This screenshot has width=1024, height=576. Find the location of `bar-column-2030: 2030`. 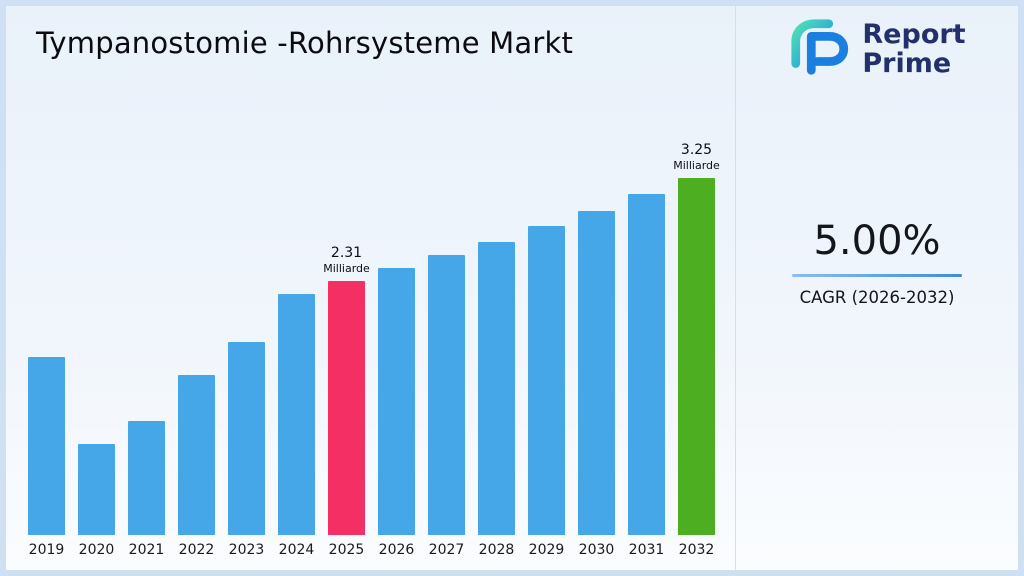

bar-column-2030: 2030 is located at coordinates (596, 384).